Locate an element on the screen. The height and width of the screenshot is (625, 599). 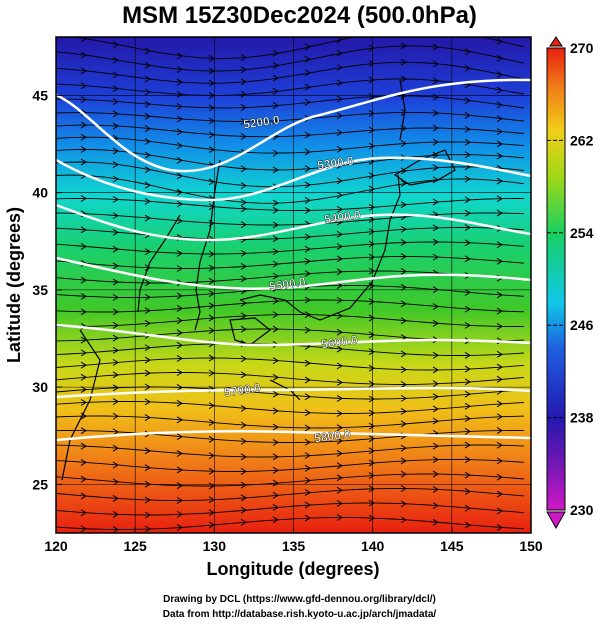
colorbar-tick-label: 270 is located at coordinates (582, 48).